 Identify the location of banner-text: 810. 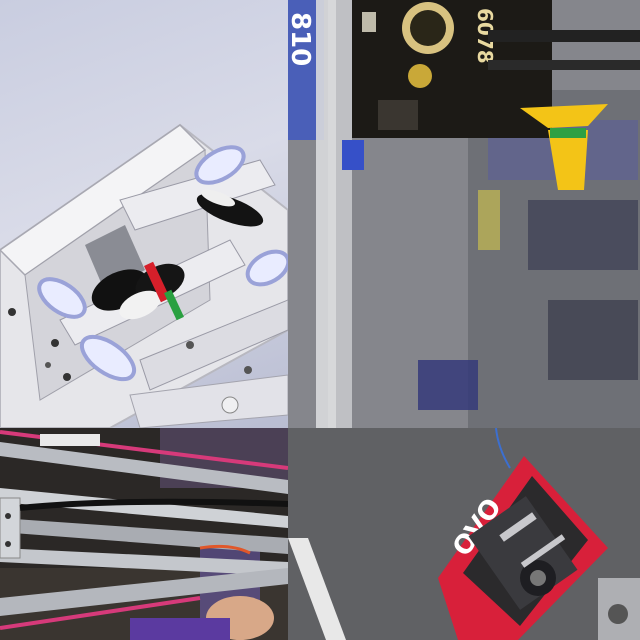
(301, 39).